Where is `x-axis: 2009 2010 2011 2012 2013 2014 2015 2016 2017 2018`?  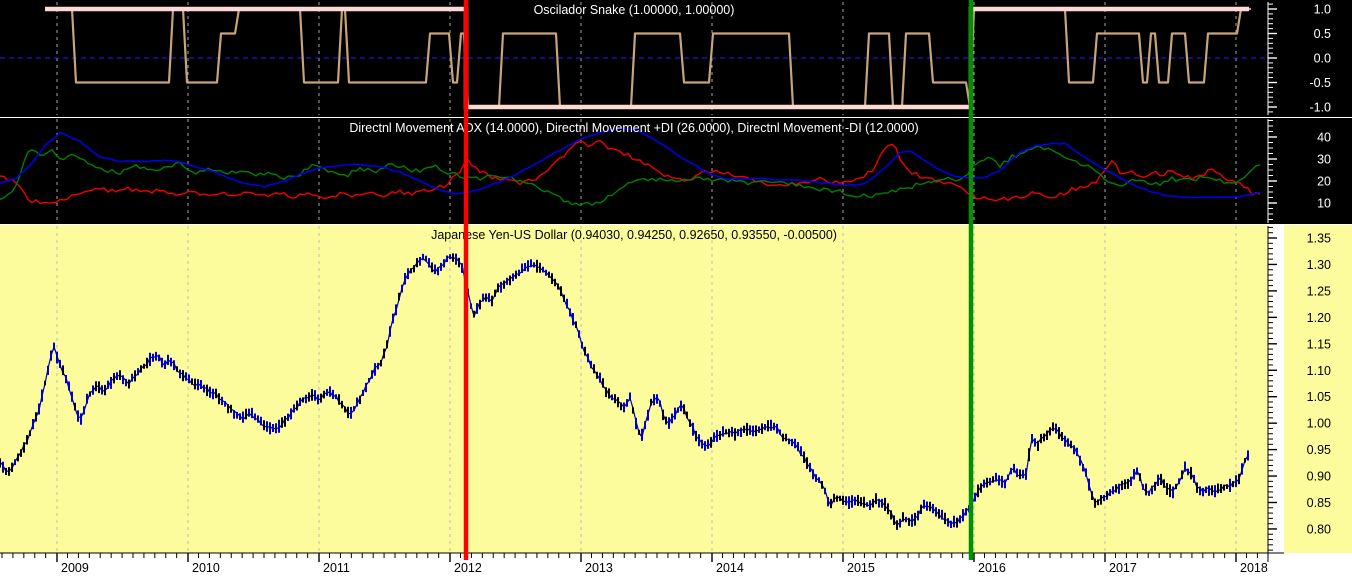 x-axis: 2009 2010 2011 2012 2013 2014 2015 2016 2017 2018 is located at coordinates (642, 563).